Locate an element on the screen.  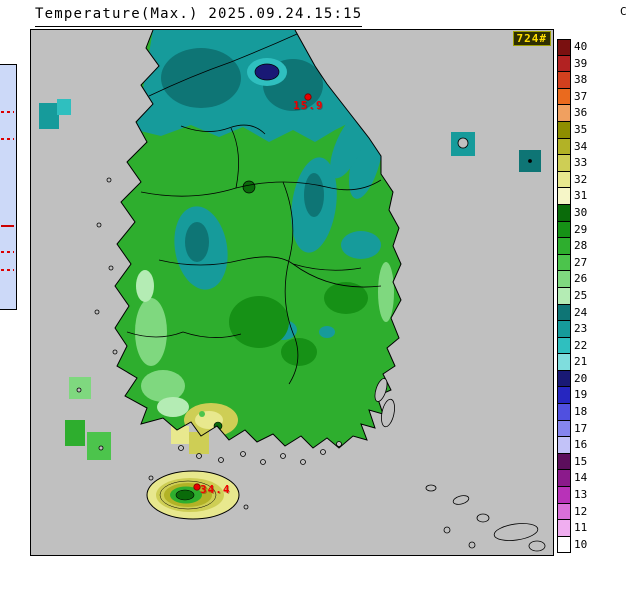
colorbar-tick-label: 14 is located at coordinates (581, 478).